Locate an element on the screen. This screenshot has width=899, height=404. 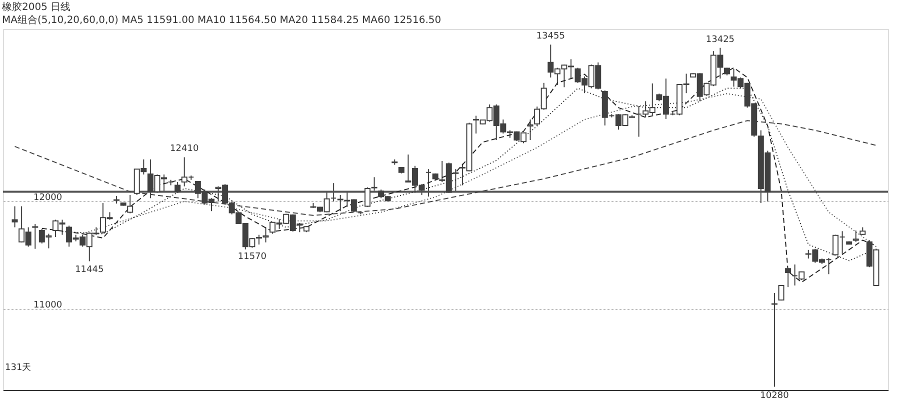
y-tick-label: 11000 is located at coordinates (48, 305).